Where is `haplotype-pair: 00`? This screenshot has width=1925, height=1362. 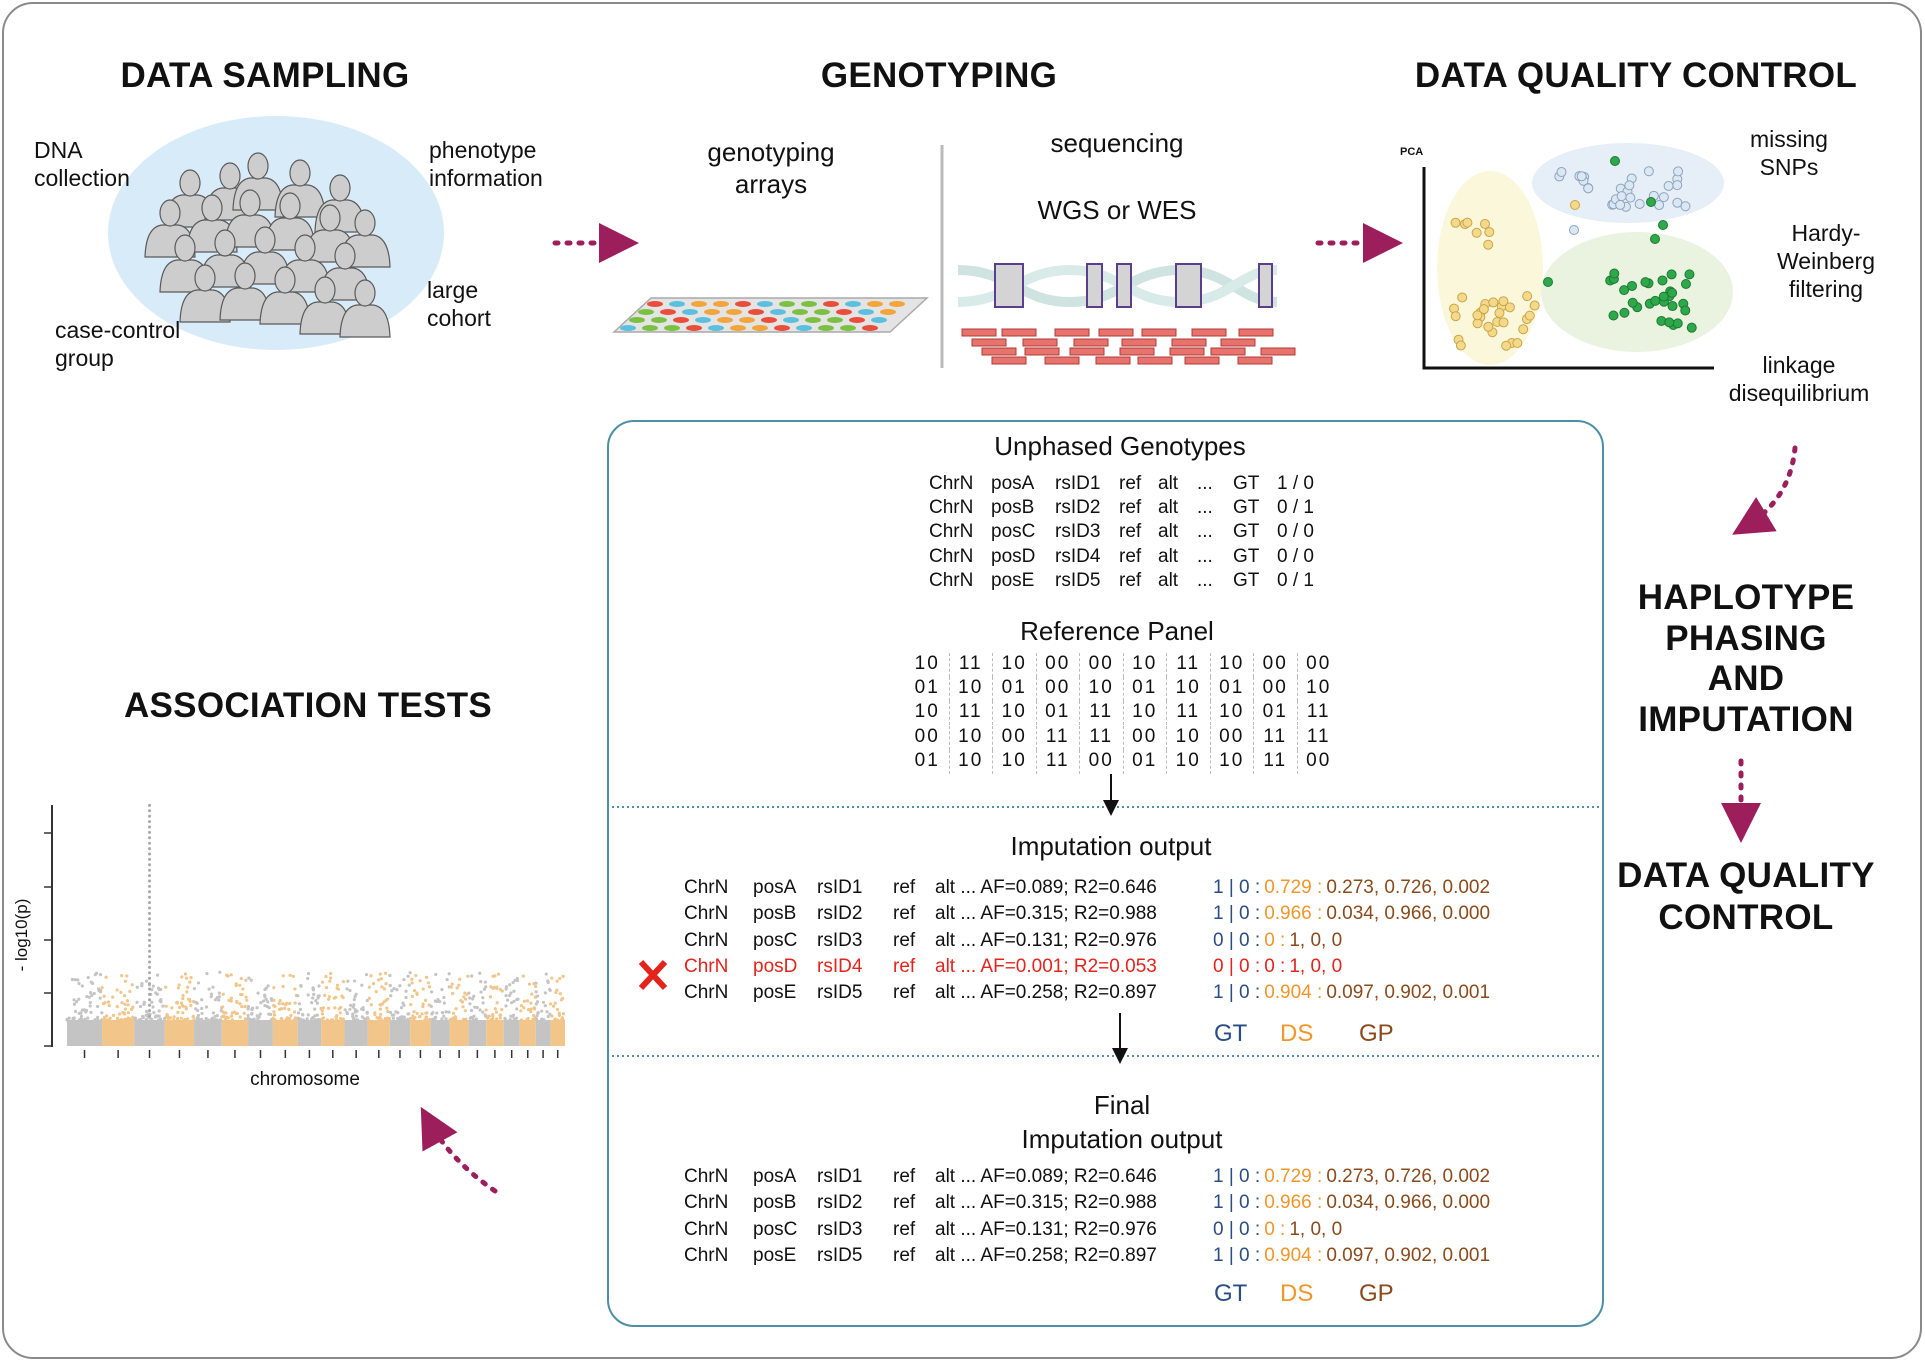
haplotype-pair: 00 is located at coordinates (1231, 737).